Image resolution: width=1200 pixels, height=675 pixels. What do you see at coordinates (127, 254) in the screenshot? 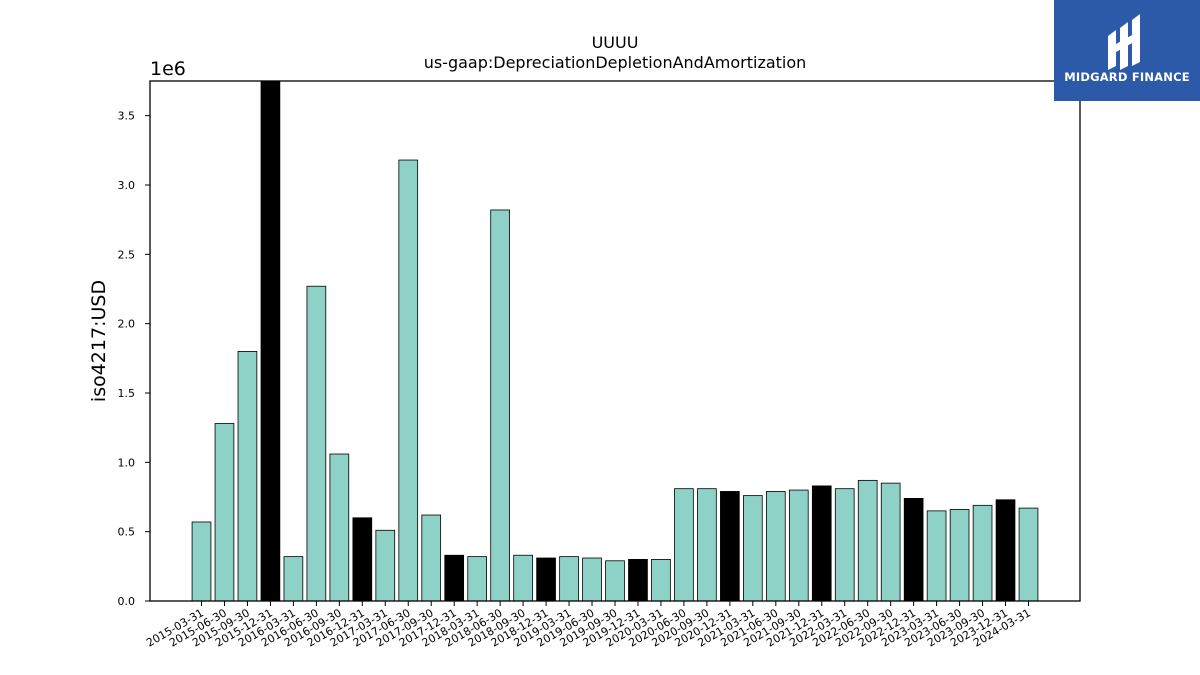
I see `y-tick-label: 2.5` at bounding box center [127, 254].